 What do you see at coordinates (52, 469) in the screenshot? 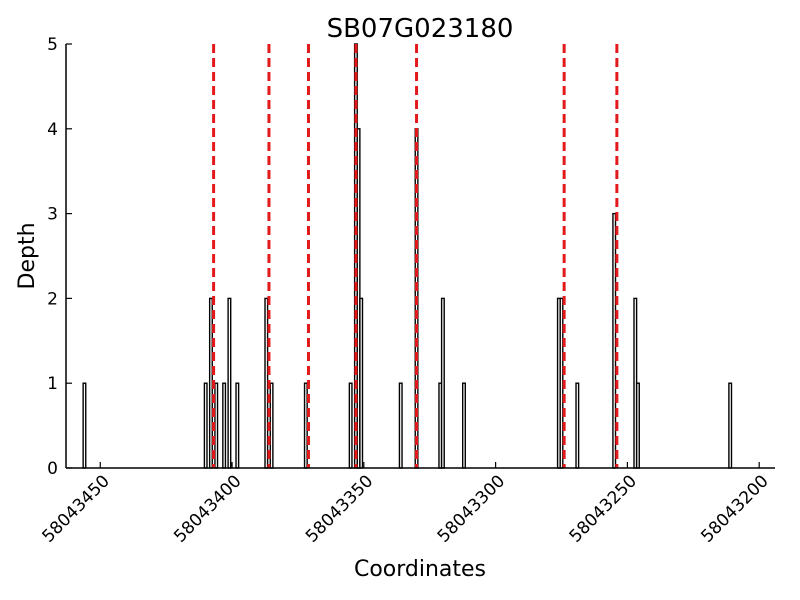
I see `y-tick-label-0: 0` at bounding box center [52, 469].